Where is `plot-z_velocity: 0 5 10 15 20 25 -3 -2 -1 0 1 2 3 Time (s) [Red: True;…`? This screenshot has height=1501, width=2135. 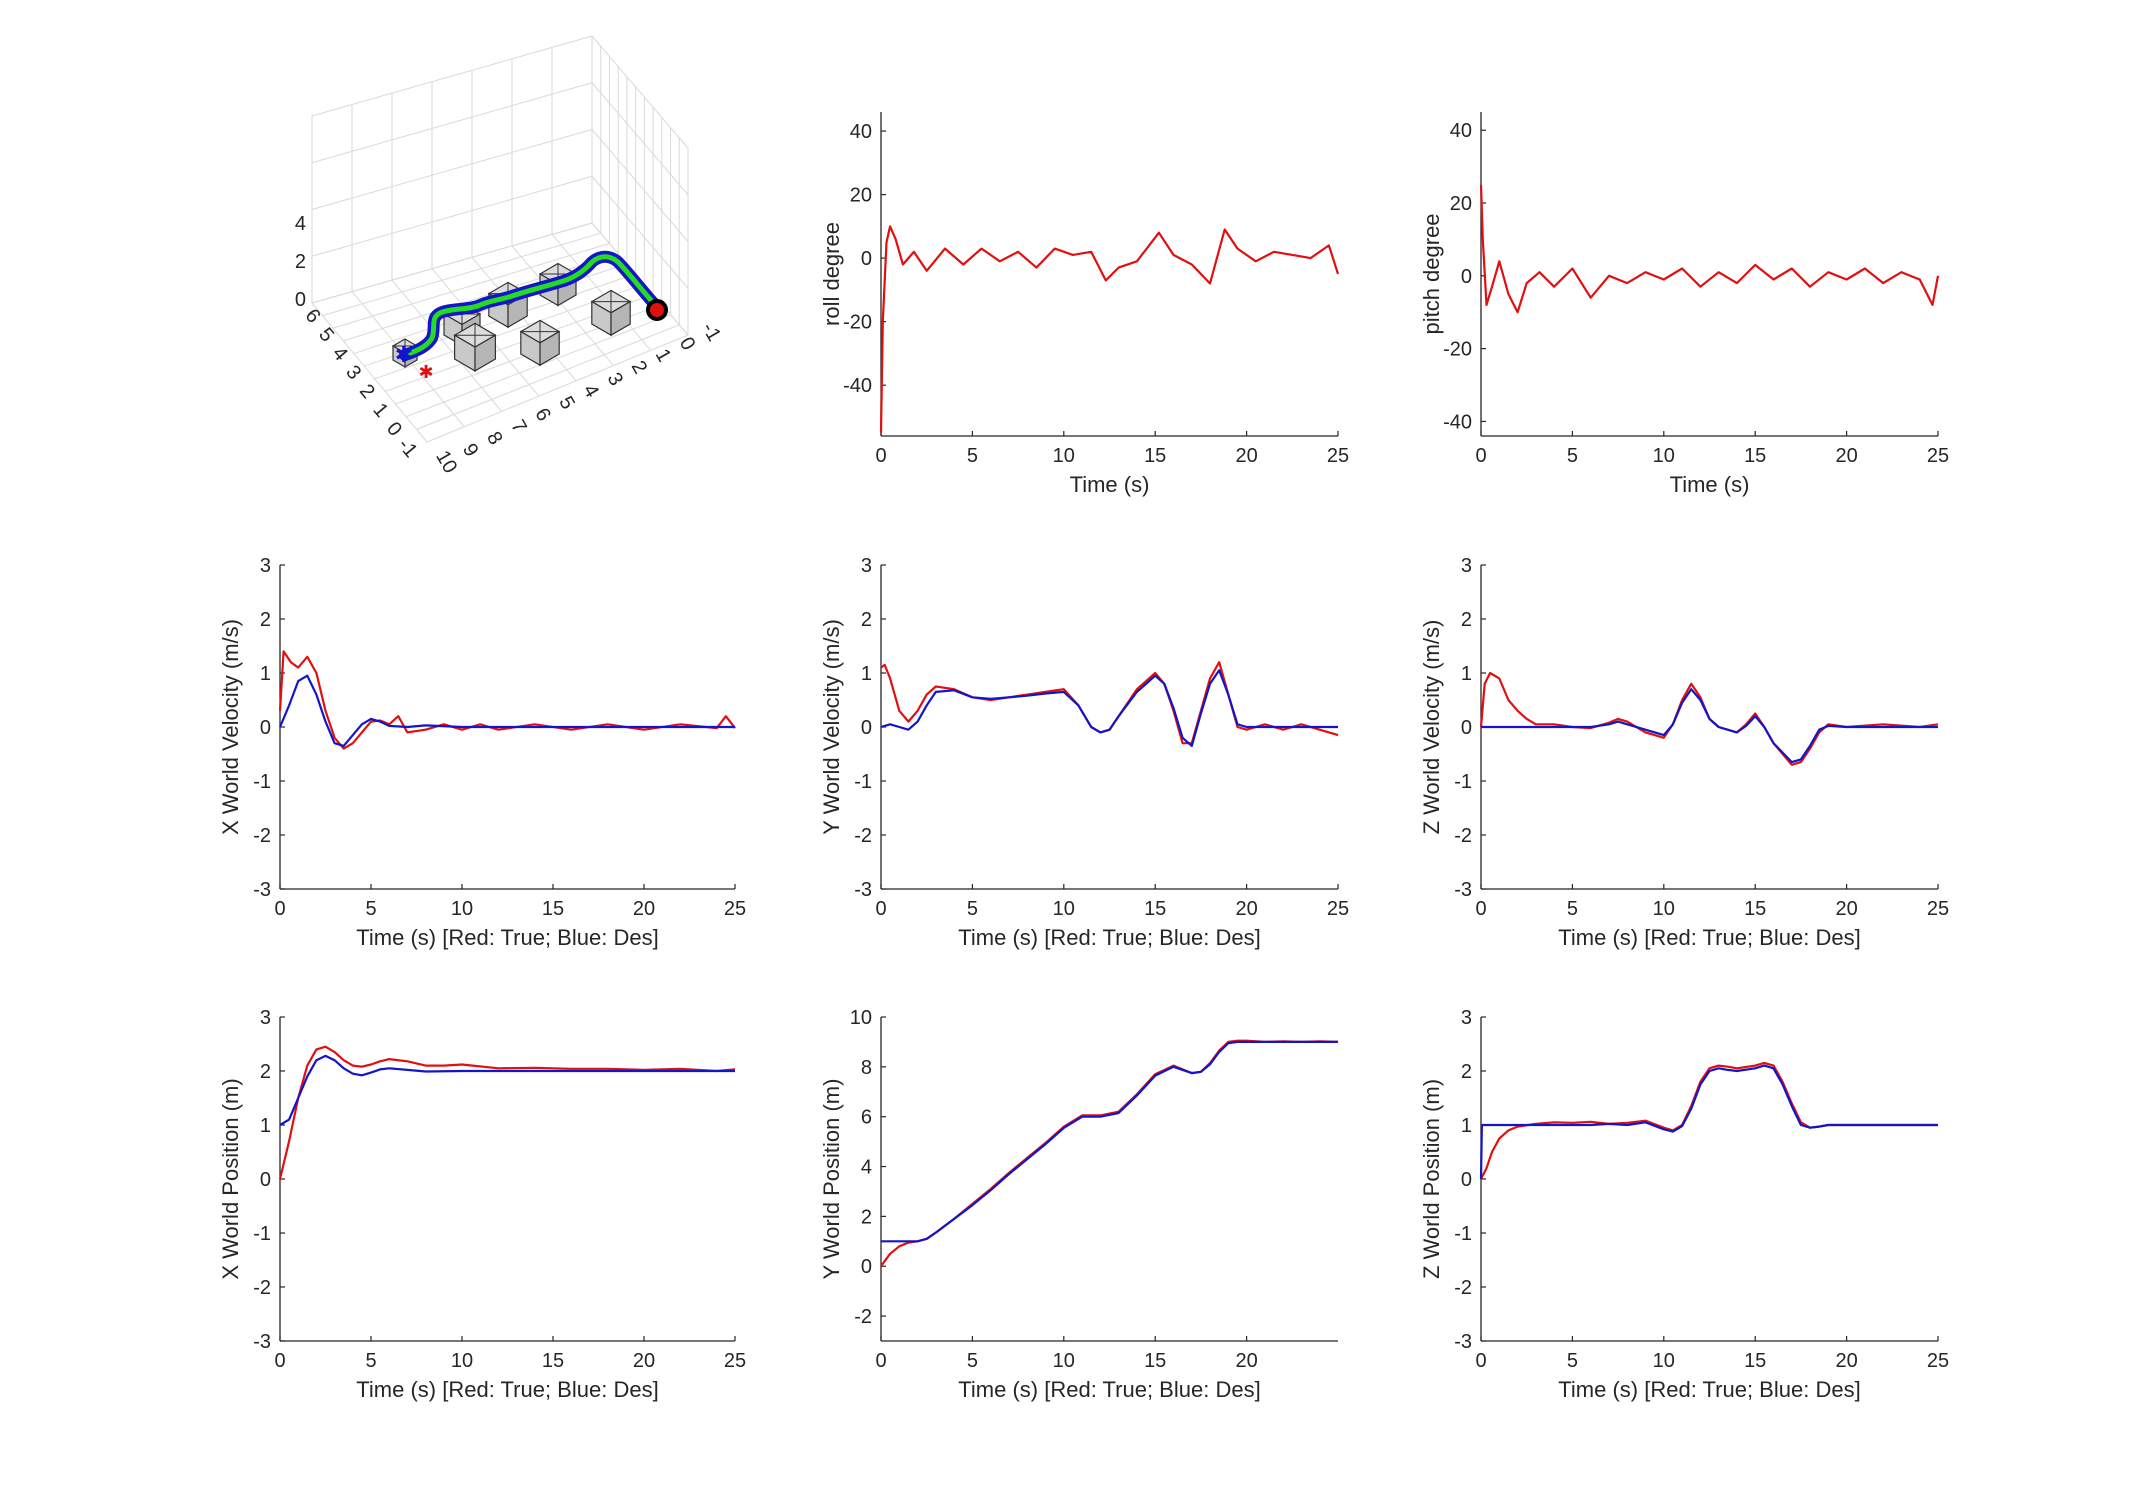
plot-z_velocity: 0 5 10 15 20 25 -3 -2 -1 0 1 2 3 Time (s) [Red: True;… is located at coordinates (1684, 752).